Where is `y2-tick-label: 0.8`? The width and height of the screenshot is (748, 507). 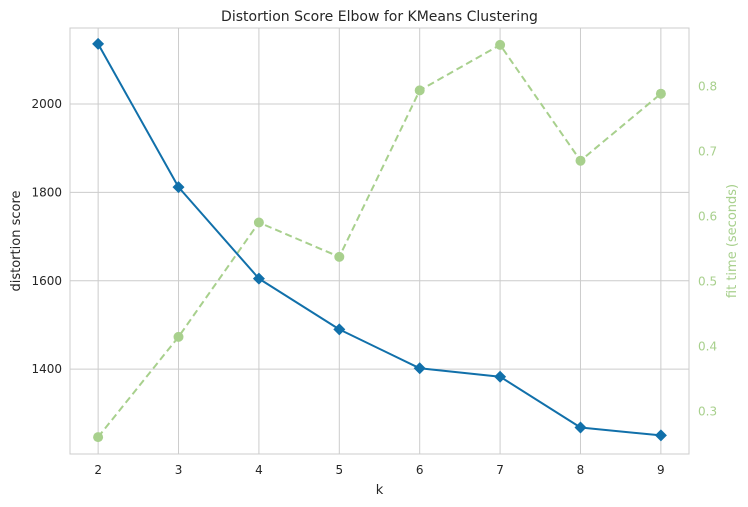 y2-tick-label: 0.8 is located at coordinates (707, 87).